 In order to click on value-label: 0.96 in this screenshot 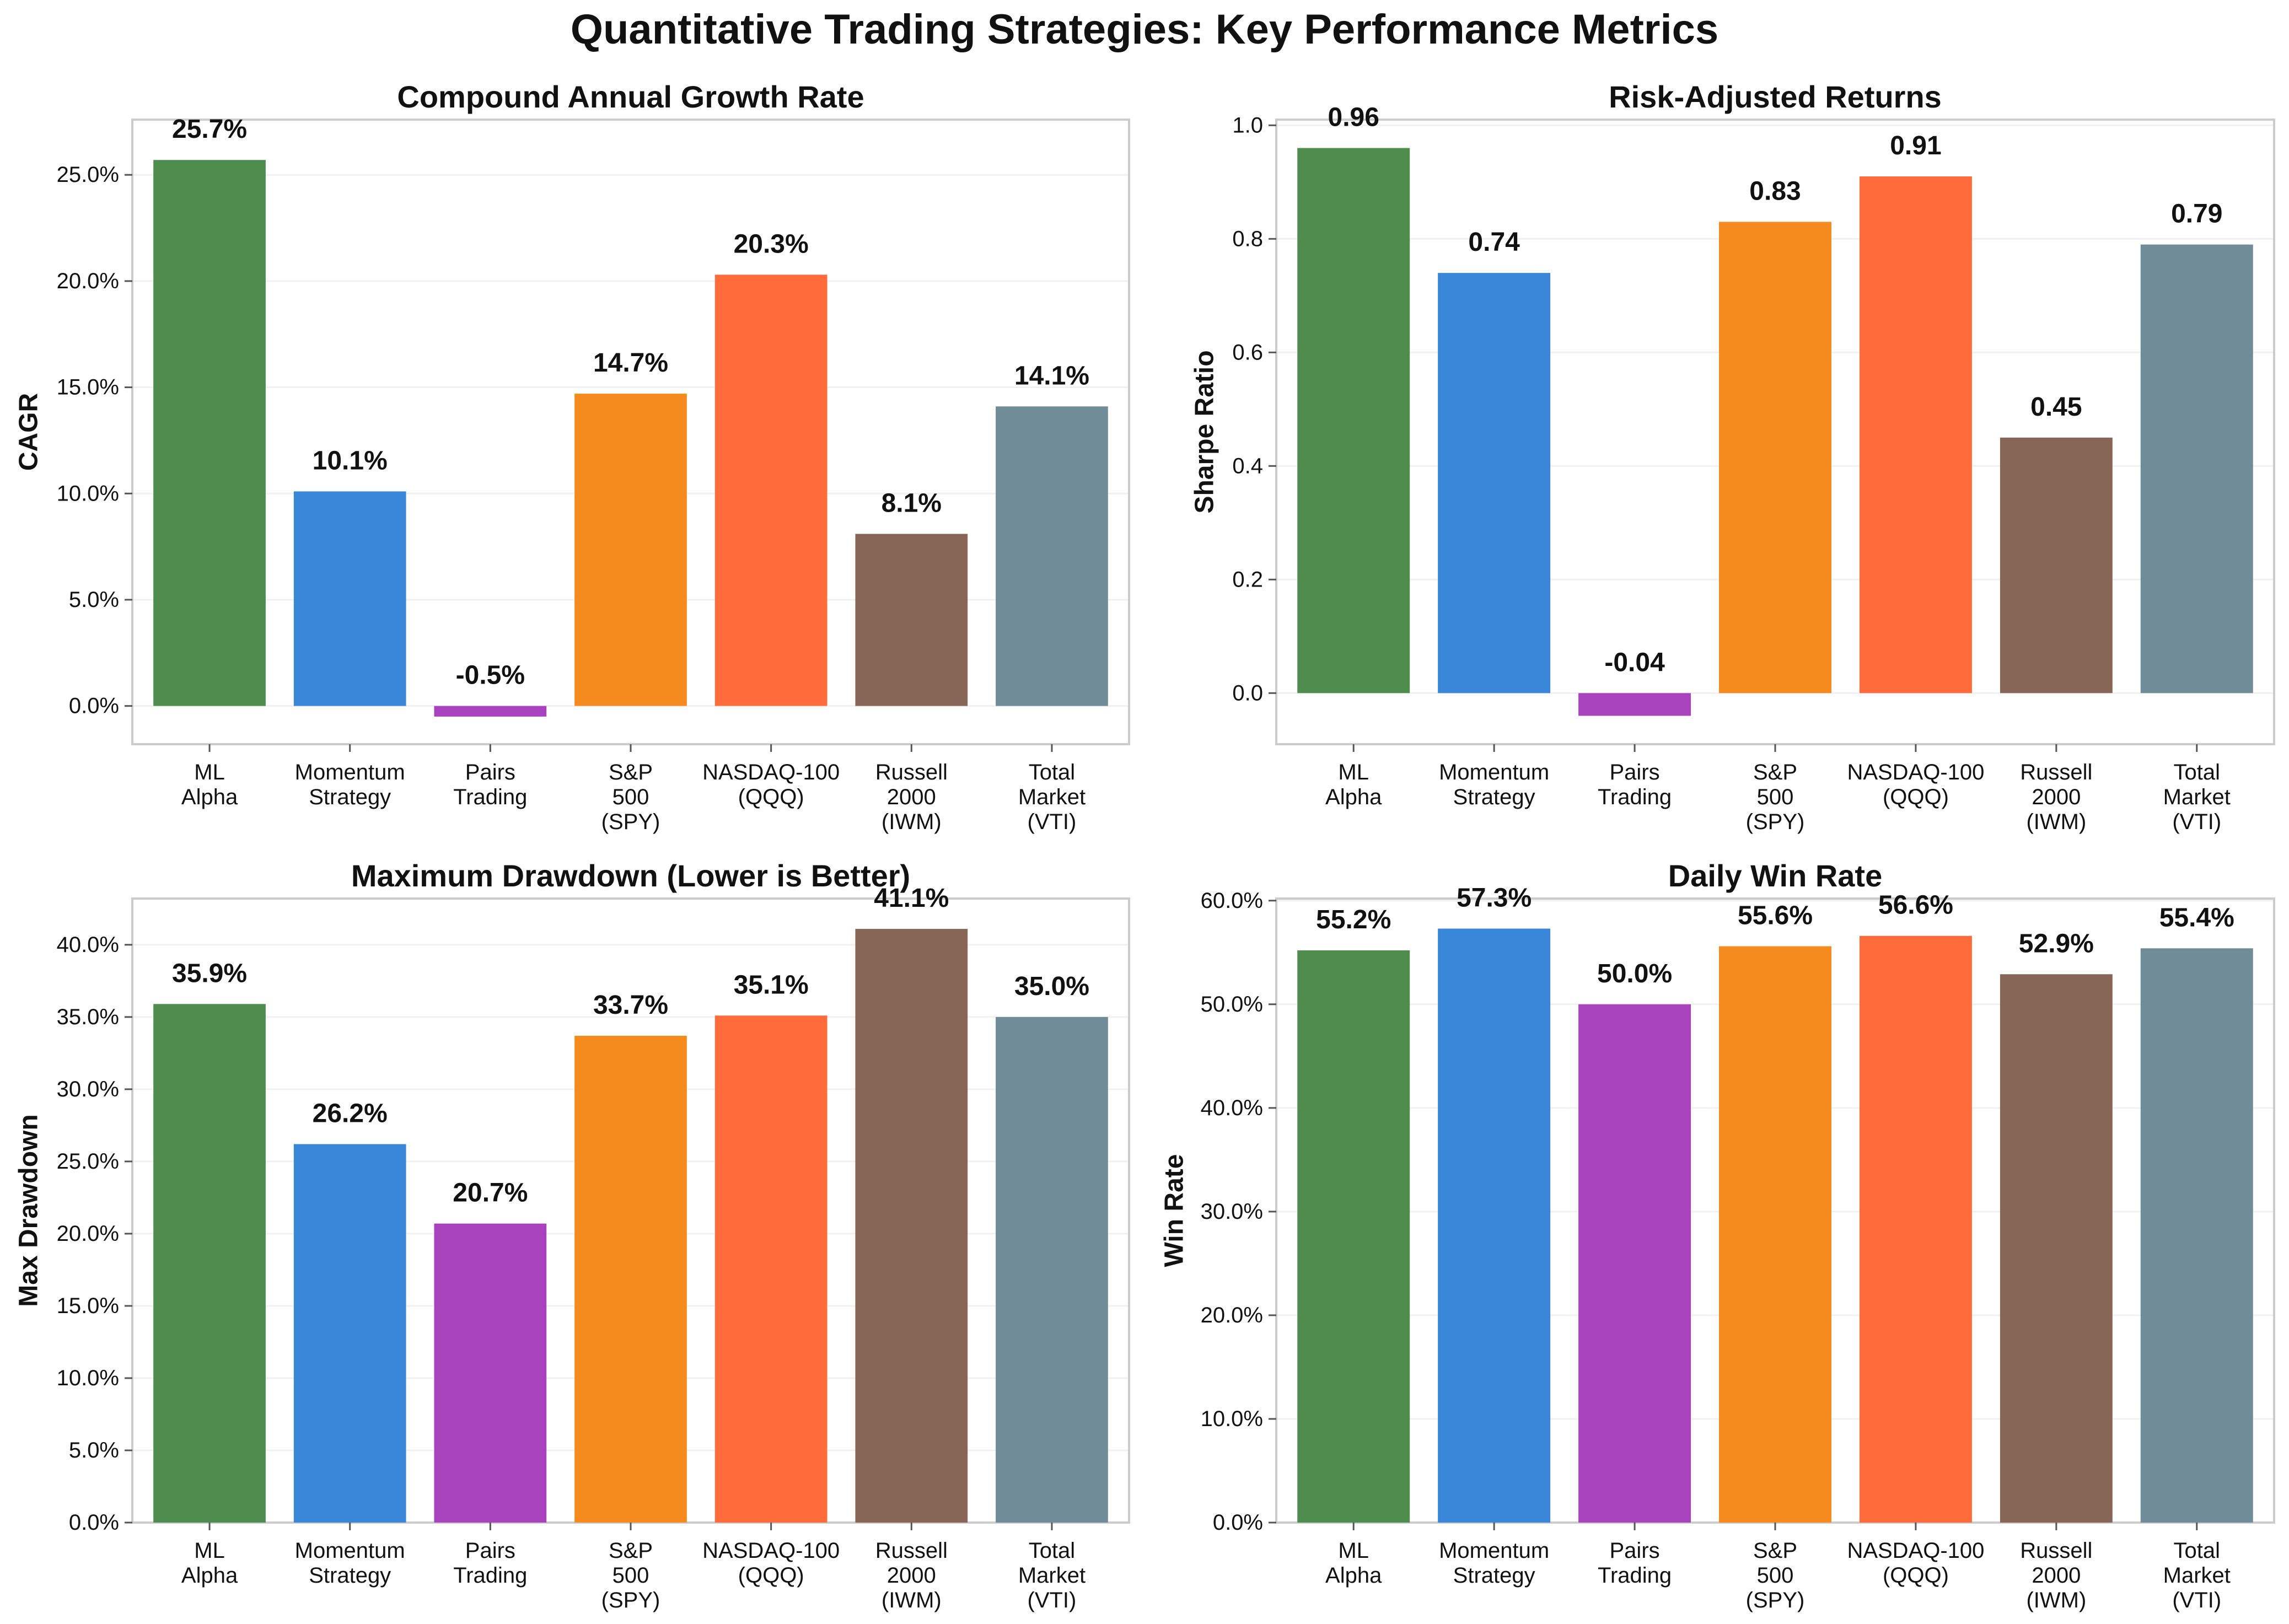, I will do `click(1353, 118)`.